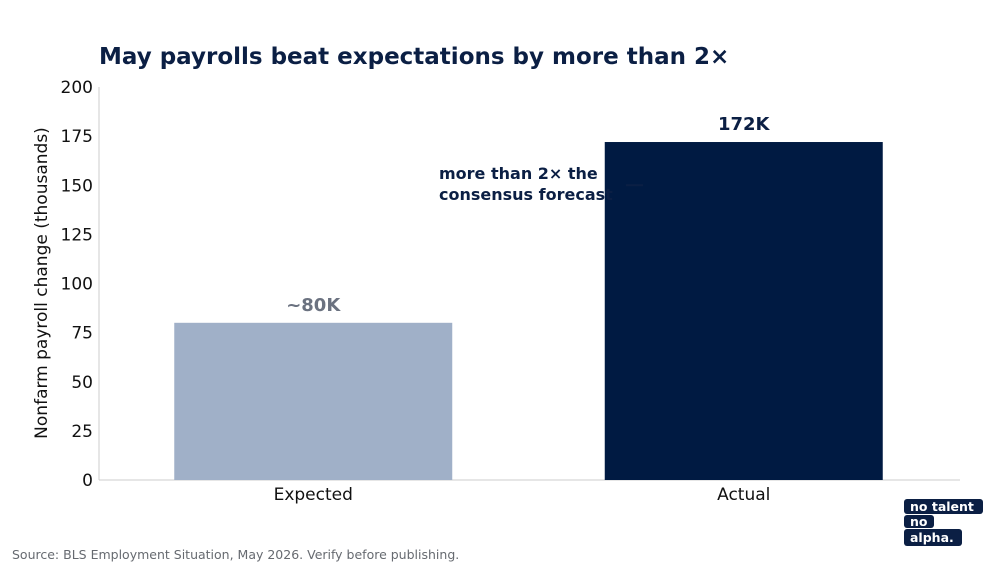 The image size is (990, 572). What do you see at coordinates (82, 432) in the screenshot?
I see `y-tick-label: 25` at bounding box center [82, 432].